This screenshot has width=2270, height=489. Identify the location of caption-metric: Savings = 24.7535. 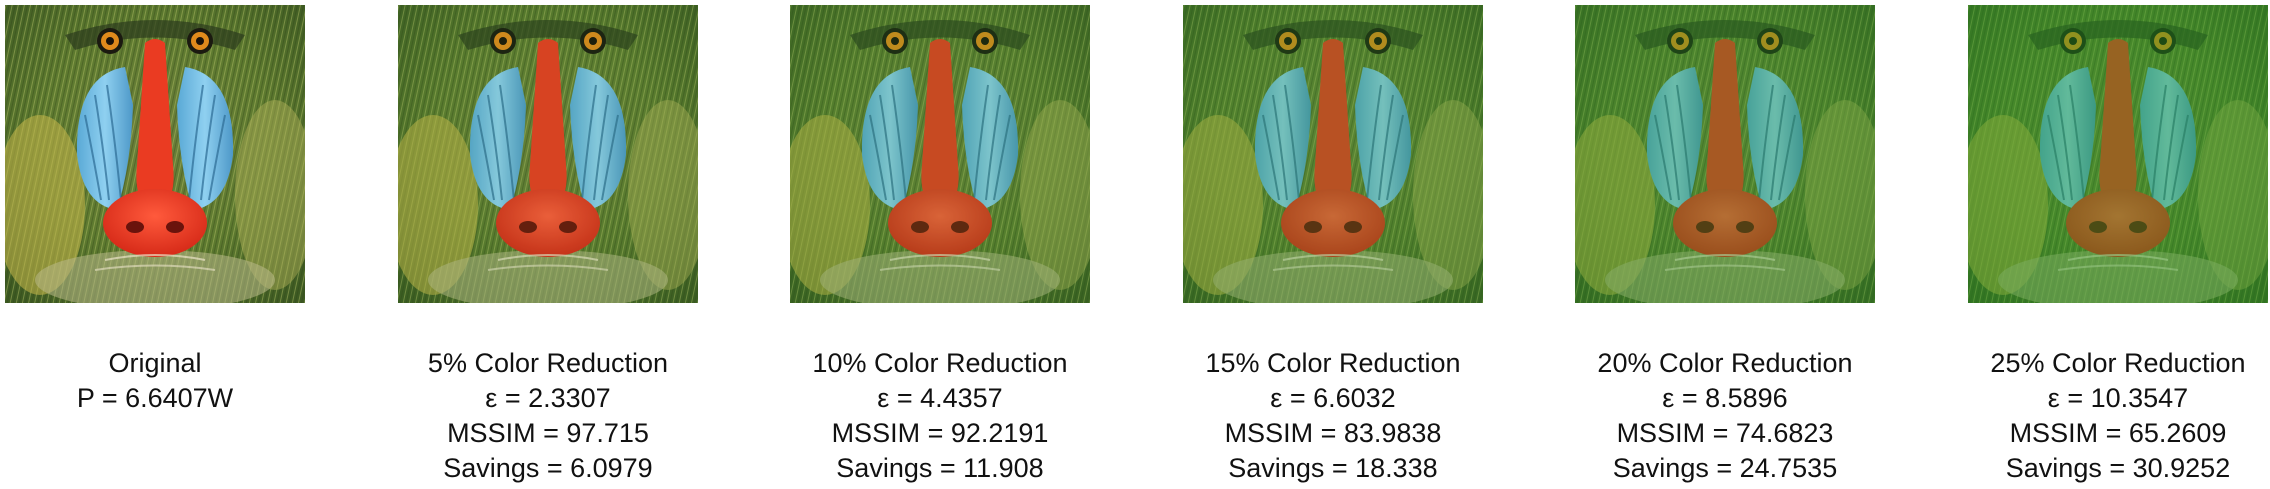
(1725, 468).